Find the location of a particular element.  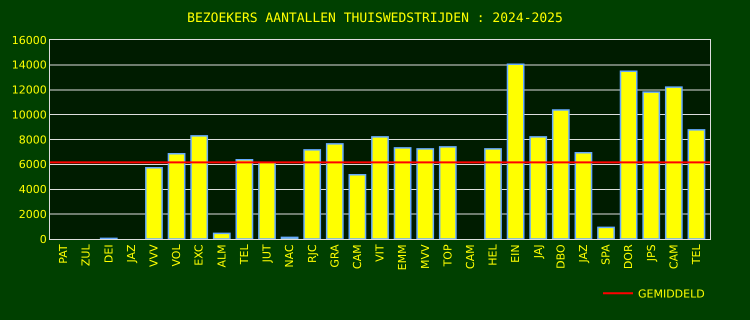

x-tick-label: MVV is located at coordinates (425, 256).